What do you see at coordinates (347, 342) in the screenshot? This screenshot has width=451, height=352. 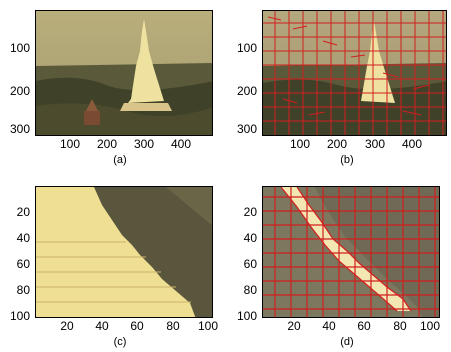 I see `panel-caption: (d)` at bounding box center [347, 342].